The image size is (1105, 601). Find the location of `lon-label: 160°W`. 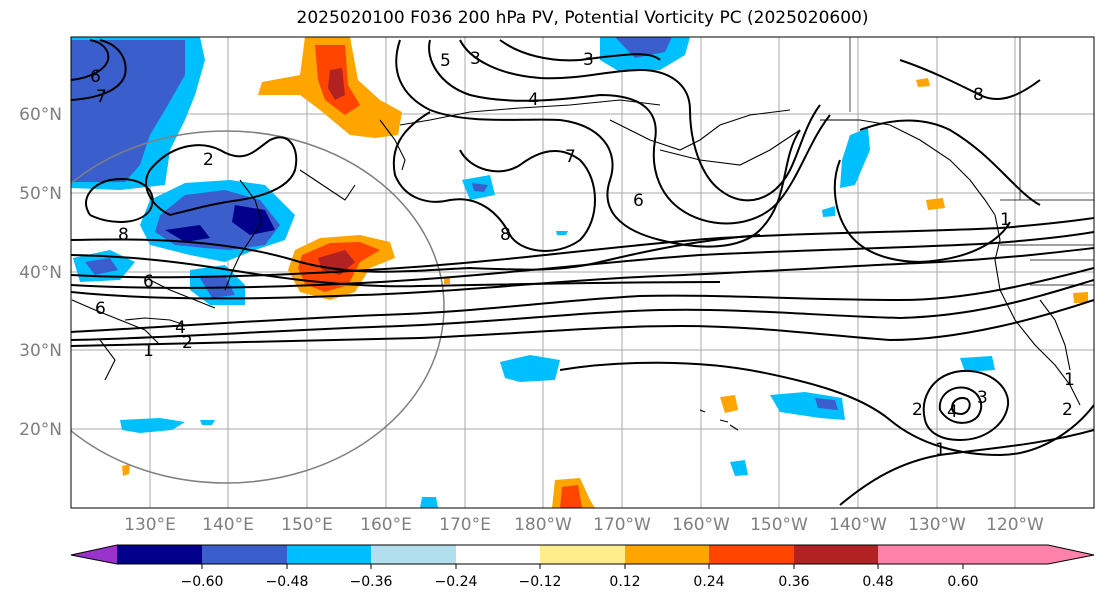

lon-label: 160°W is located at coordinates (701, 525).